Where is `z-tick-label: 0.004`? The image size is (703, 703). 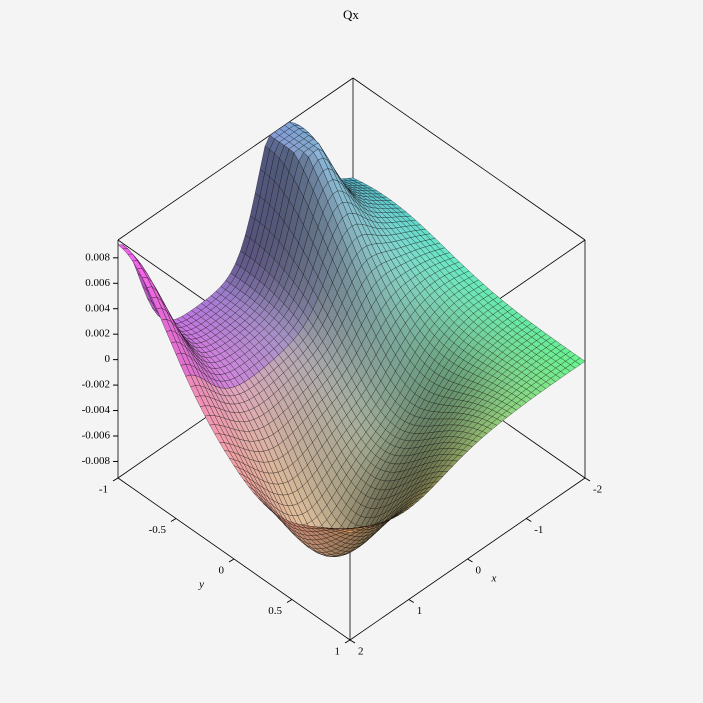 z-tick-label: 0.004 is located at coordinates (97, 308).